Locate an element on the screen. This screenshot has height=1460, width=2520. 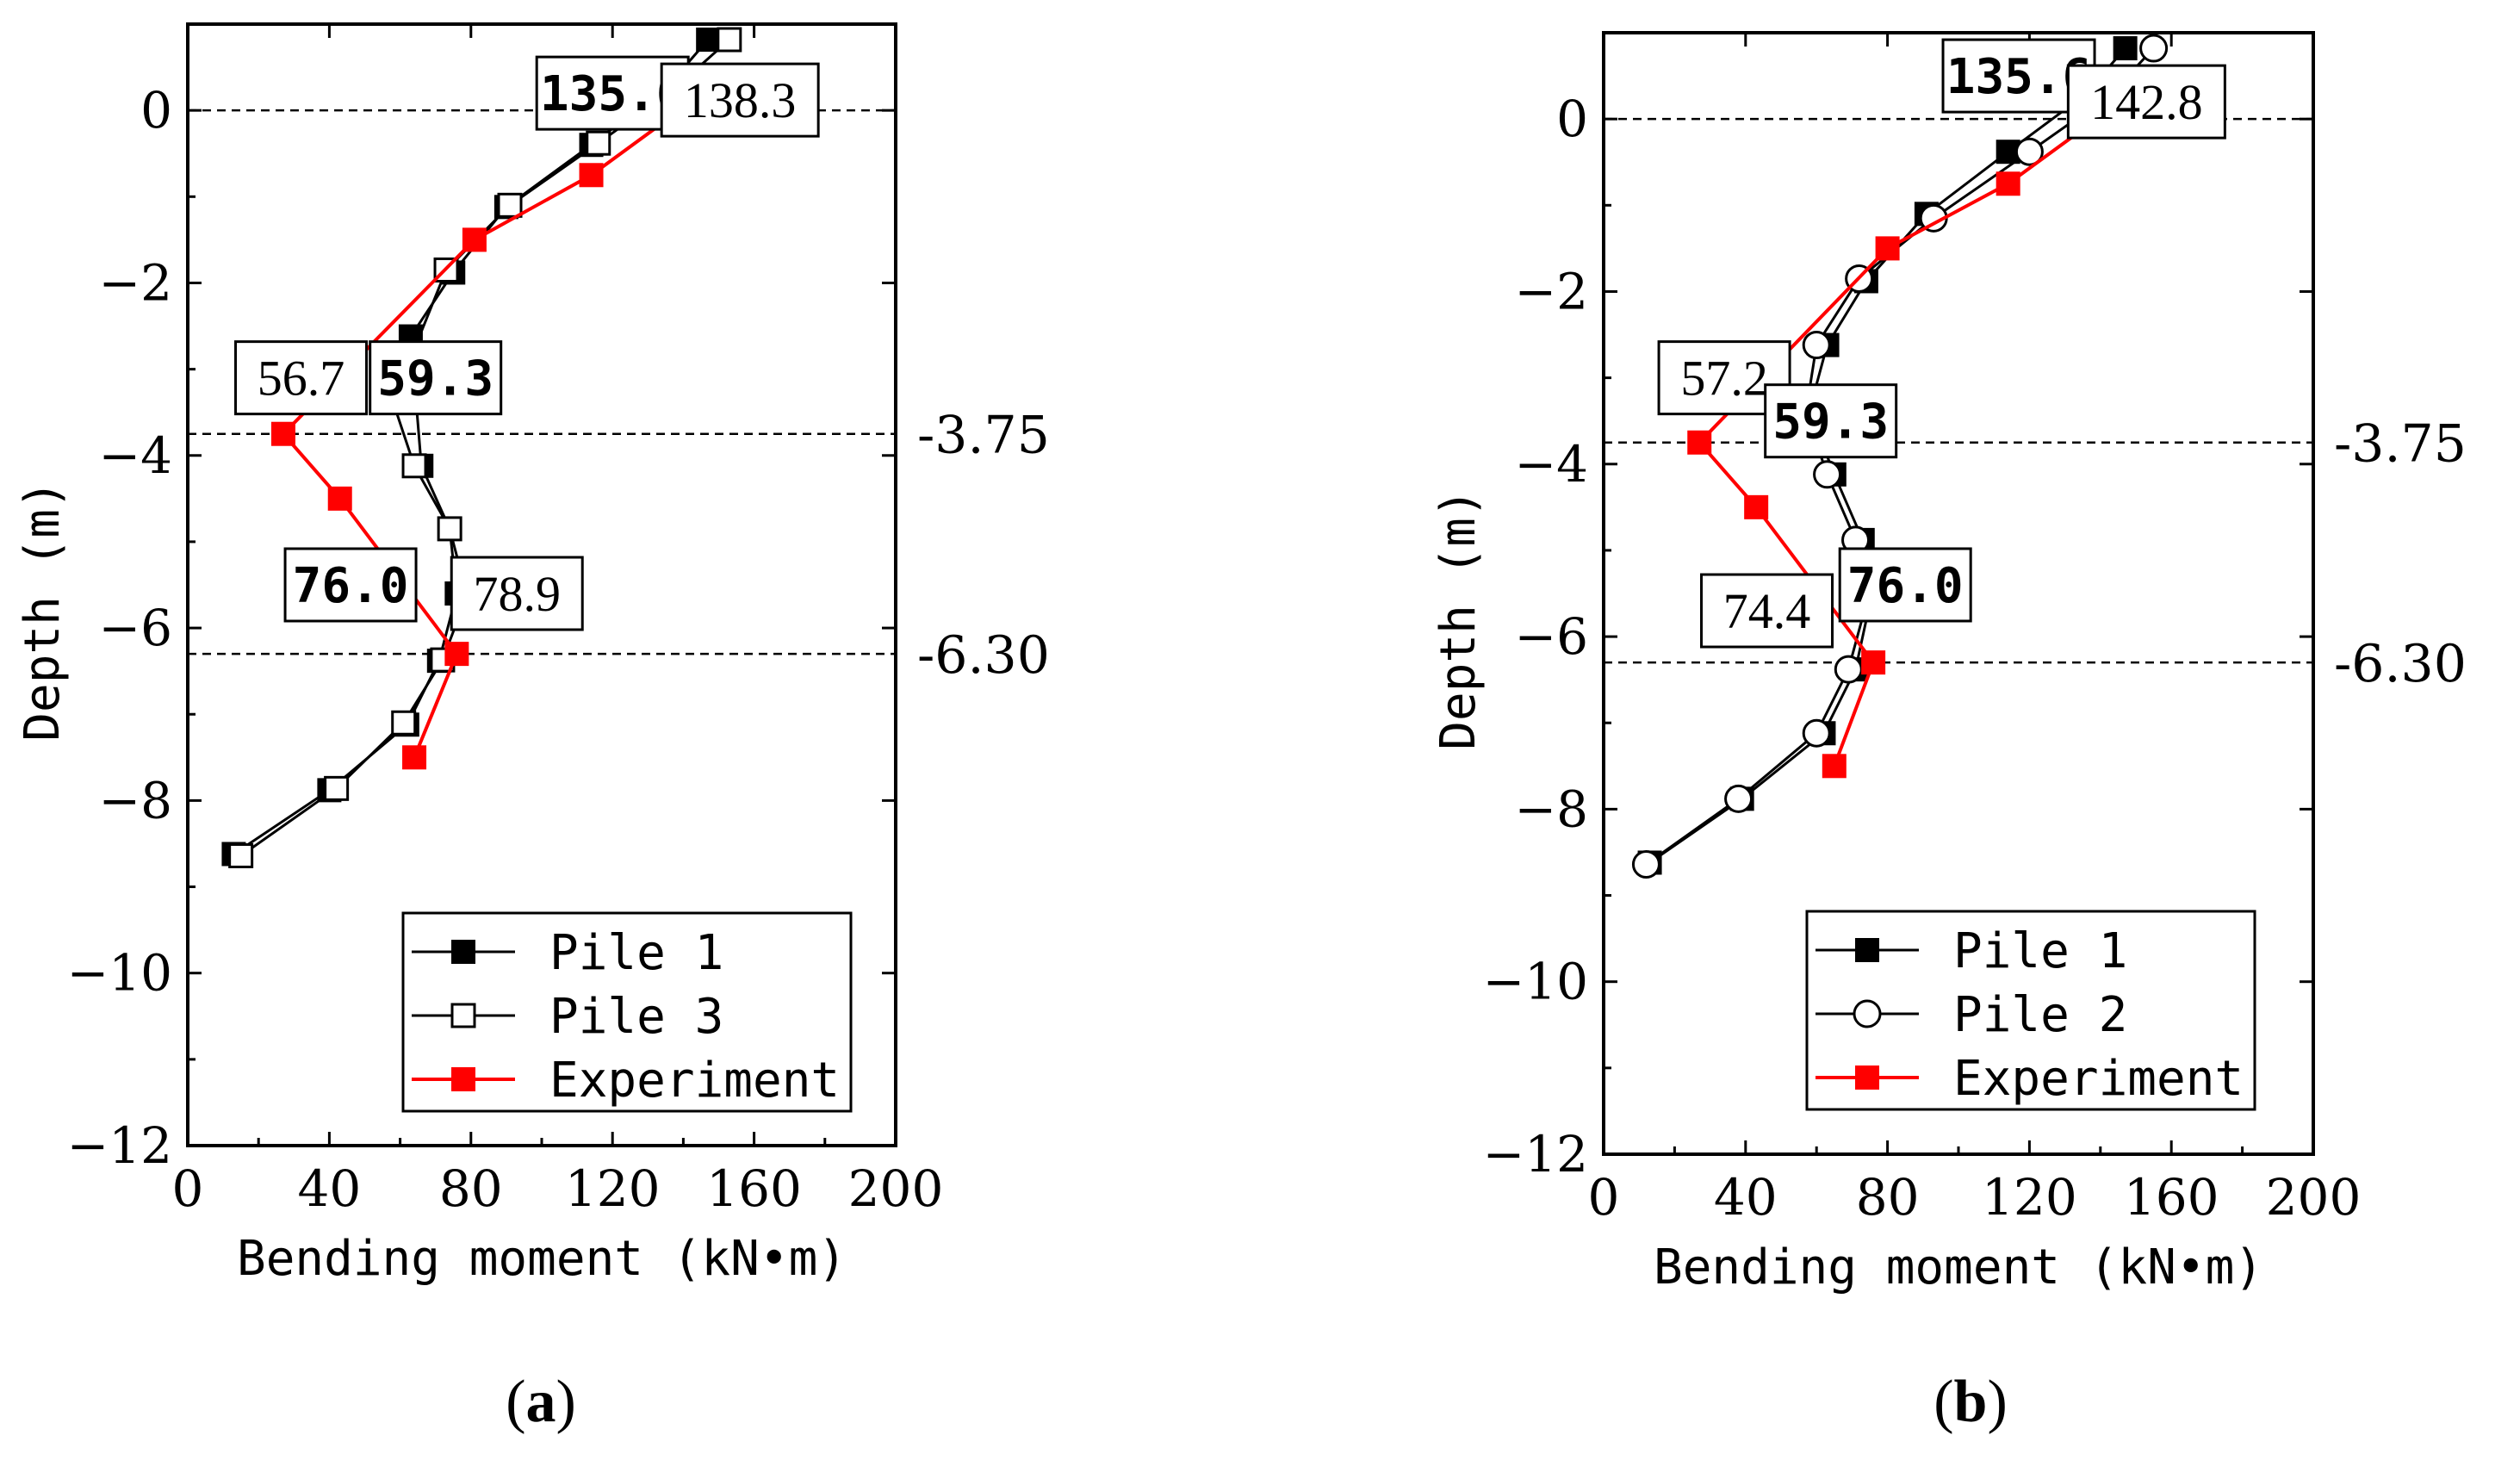
callout-label: 78.9 is located at coordinates (517, 594).